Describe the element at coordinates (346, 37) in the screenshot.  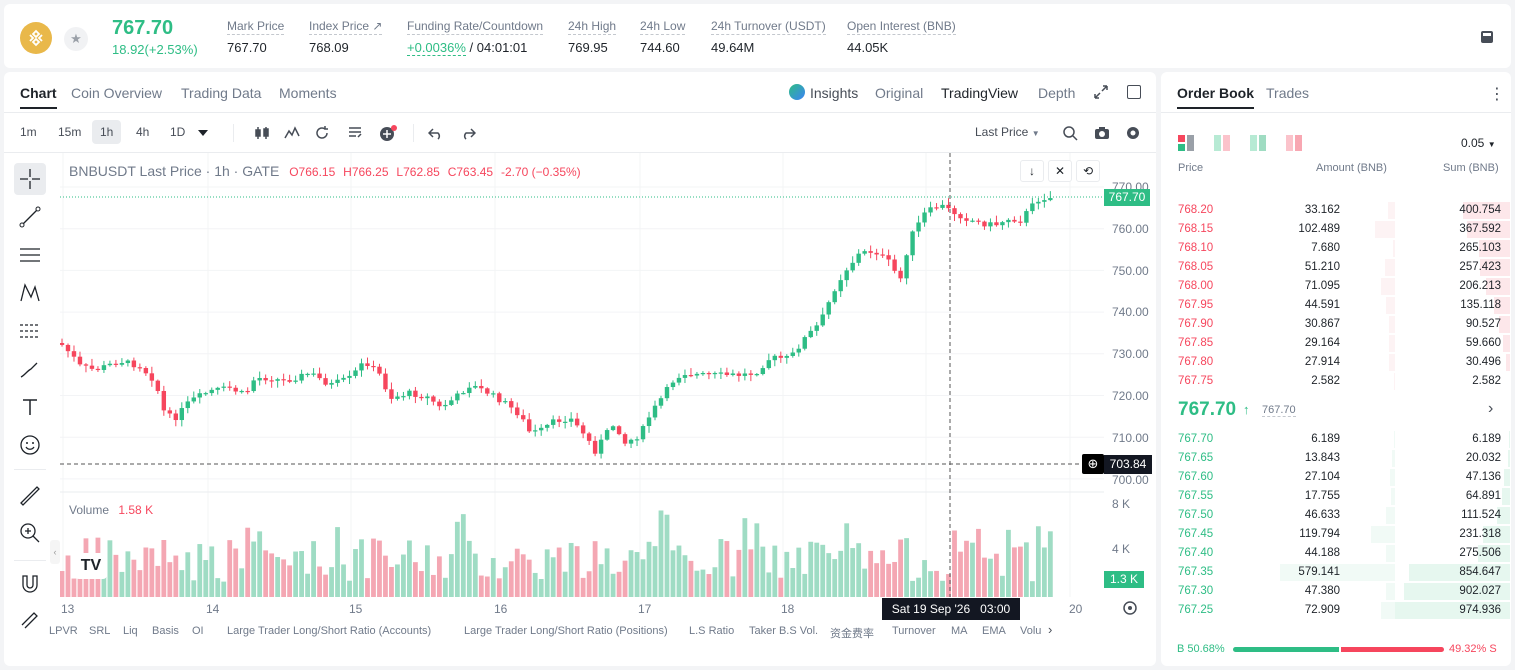
I see `stat-index-price: Index Price ↗ 768.09` at that location.